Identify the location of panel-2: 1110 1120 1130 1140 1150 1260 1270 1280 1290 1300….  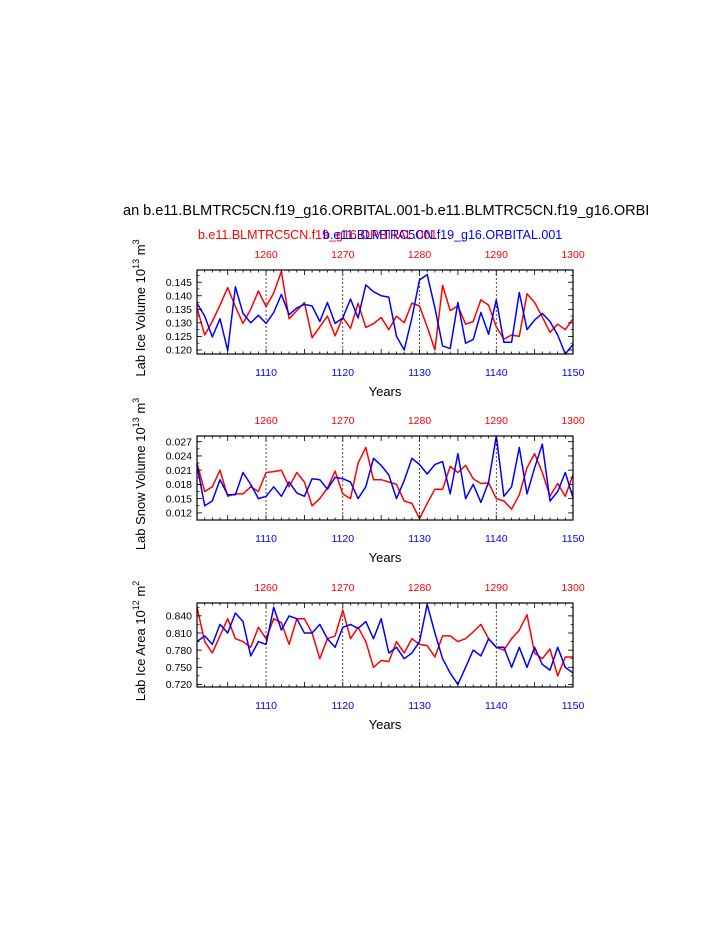
(358, 481).